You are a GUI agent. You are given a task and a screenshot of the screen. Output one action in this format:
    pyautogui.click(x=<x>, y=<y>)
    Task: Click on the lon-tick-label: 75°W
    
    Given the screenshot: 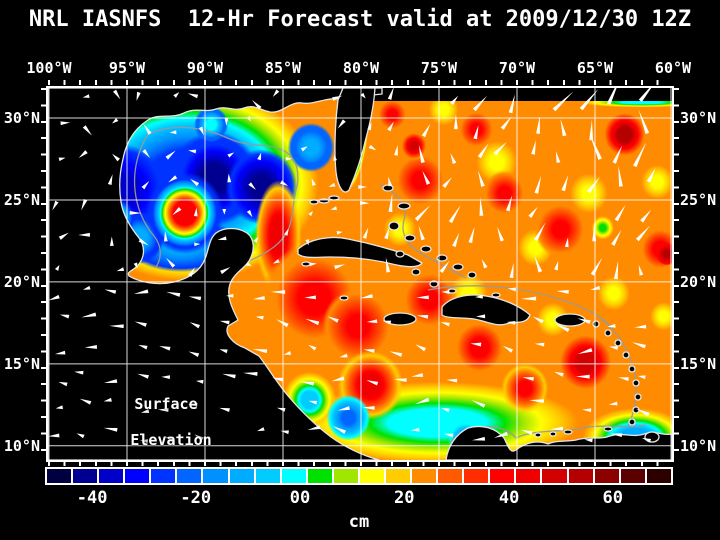 What is the action you would take?
    pyautogui.click(x=439, y=68)
    